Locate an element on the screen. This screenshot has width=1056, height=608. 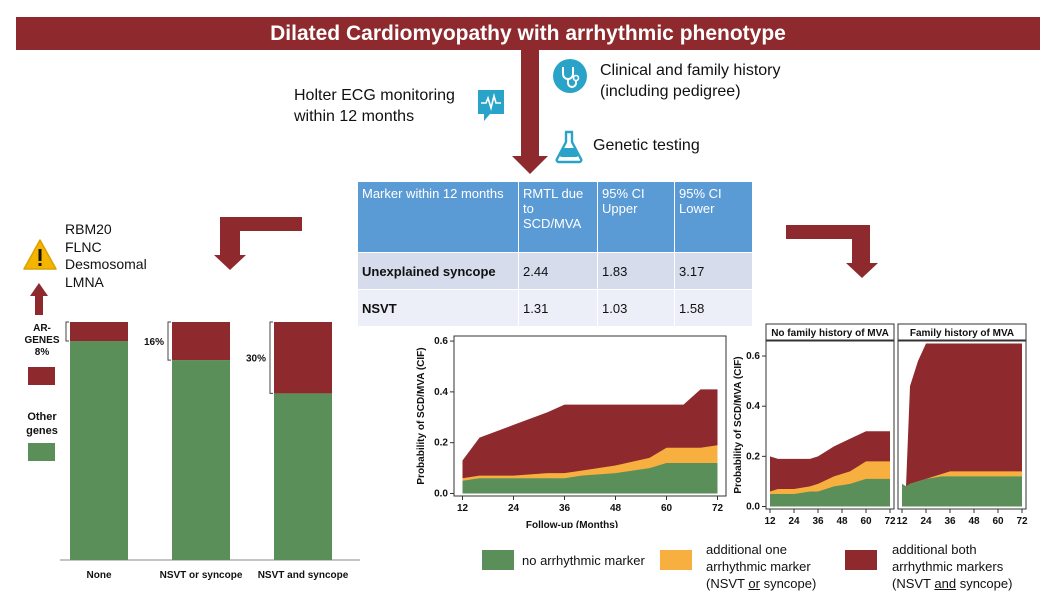
area-both-markers is located at coordinates (962, 425).